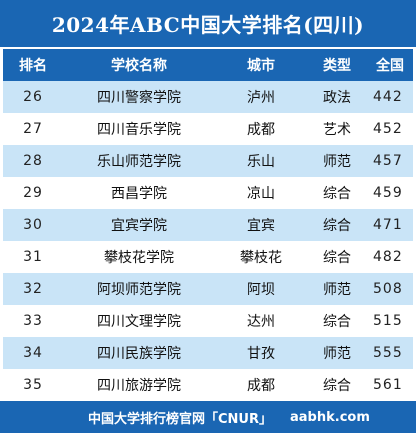  What do you see at coordinates (208, 129) in the screenshot?
I see `table-row: 27 四川音乐学院 成都 艺术 452` at bounding box center [208, 129].